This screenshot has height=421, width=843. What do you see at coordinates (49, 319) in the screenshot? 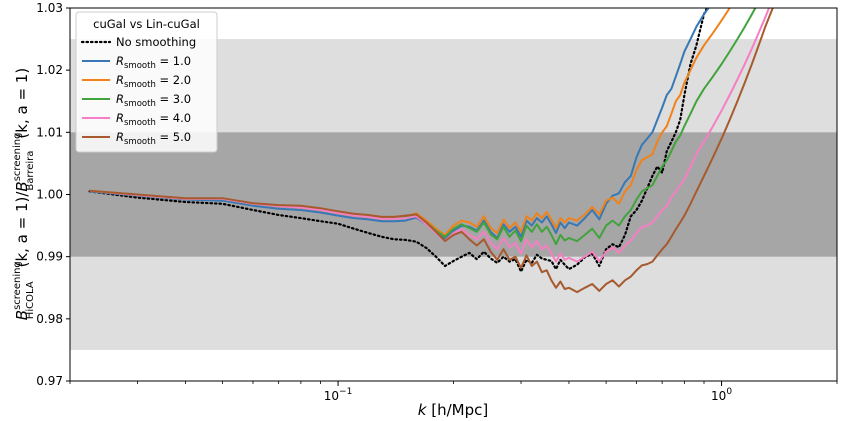
I see `y-tick-label-1: 0.98` at bounding box center [49, 319].